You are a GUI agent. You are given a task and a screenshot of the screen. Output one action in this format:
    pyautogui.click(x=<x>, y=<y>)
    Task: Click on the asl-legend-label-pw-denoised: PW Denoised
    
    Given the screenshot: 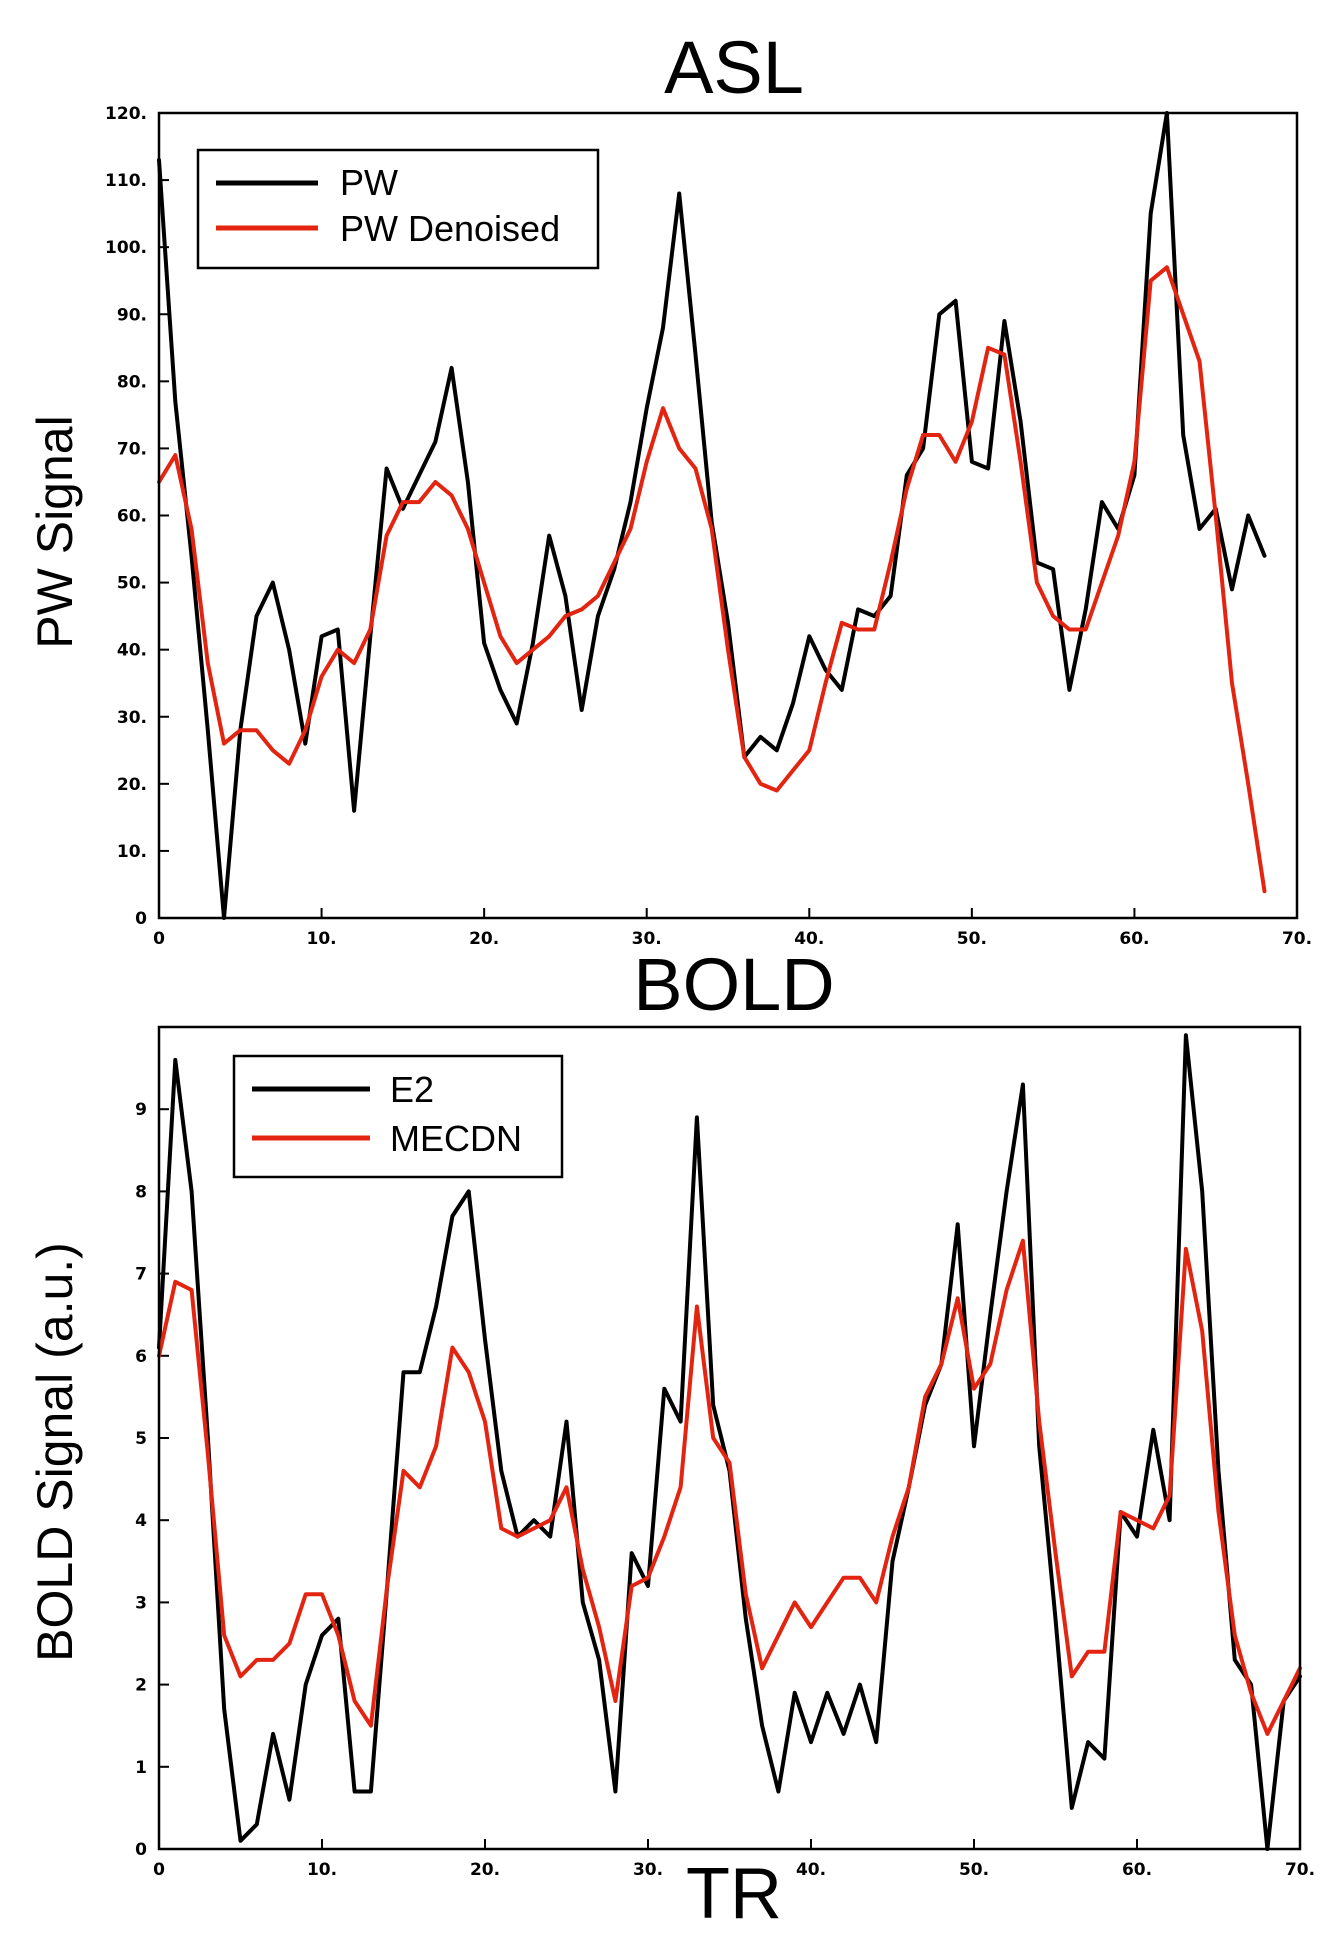 What is the action you would take?
    pyautogui.click(x=450, y=228)
    